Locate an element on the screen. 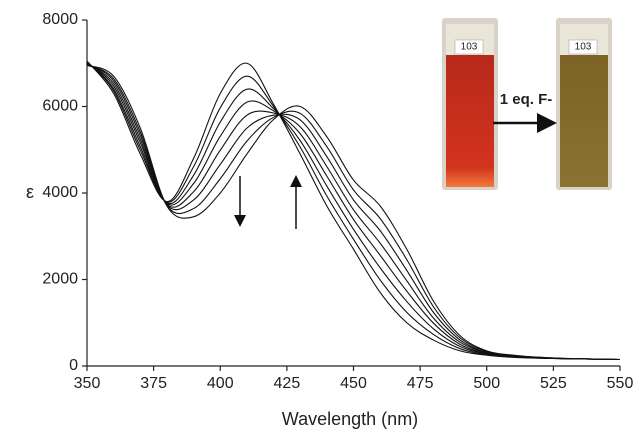  x-tick-label: 375 is located at coordinates (153, 383).